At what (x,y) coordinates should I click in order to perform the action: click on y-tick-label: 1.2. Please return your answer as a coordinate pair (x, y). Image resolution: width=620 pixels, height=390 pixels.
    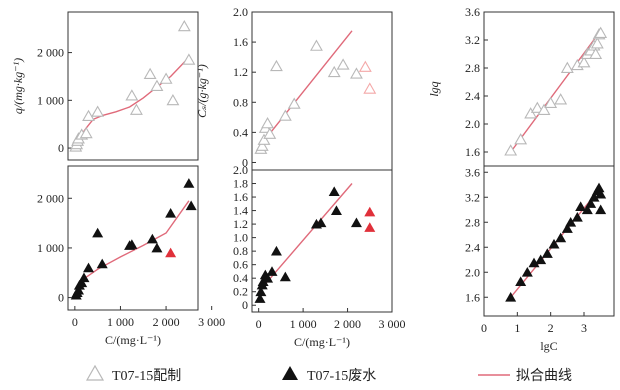
    Looking at the image, I should click on (240, 72).